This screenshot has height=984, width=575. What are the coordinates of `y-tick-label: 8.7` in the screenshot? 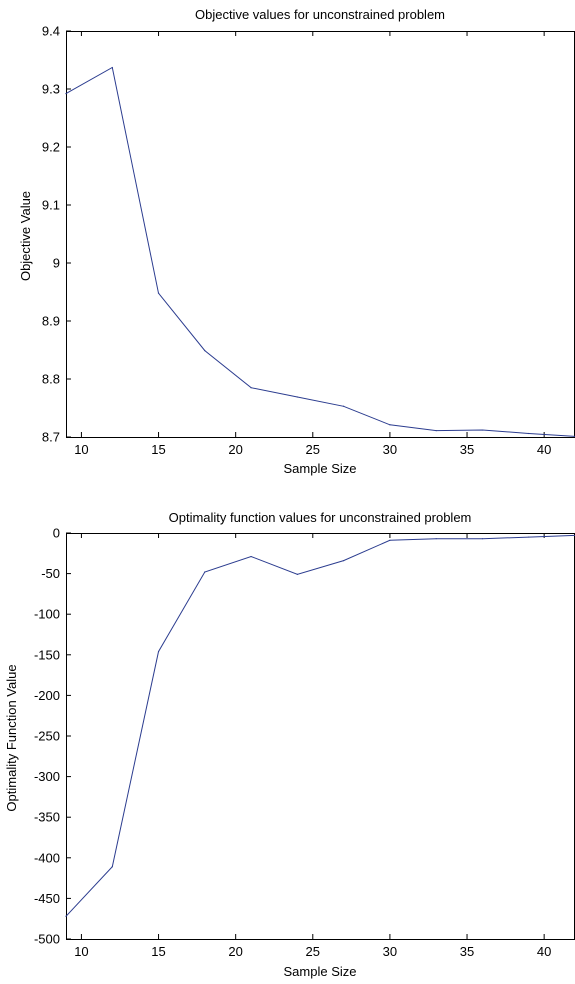 It's located at (51, 437).